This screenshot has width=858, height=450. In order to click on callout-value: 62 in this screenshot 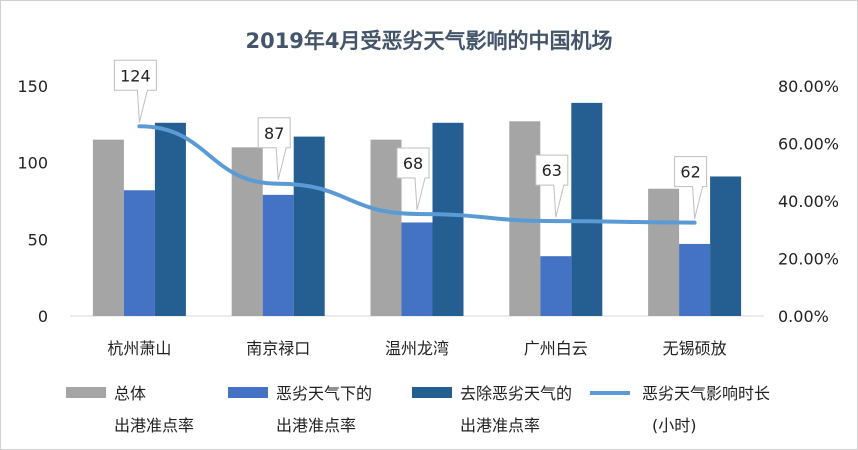, I will do `click(690, 172)`.